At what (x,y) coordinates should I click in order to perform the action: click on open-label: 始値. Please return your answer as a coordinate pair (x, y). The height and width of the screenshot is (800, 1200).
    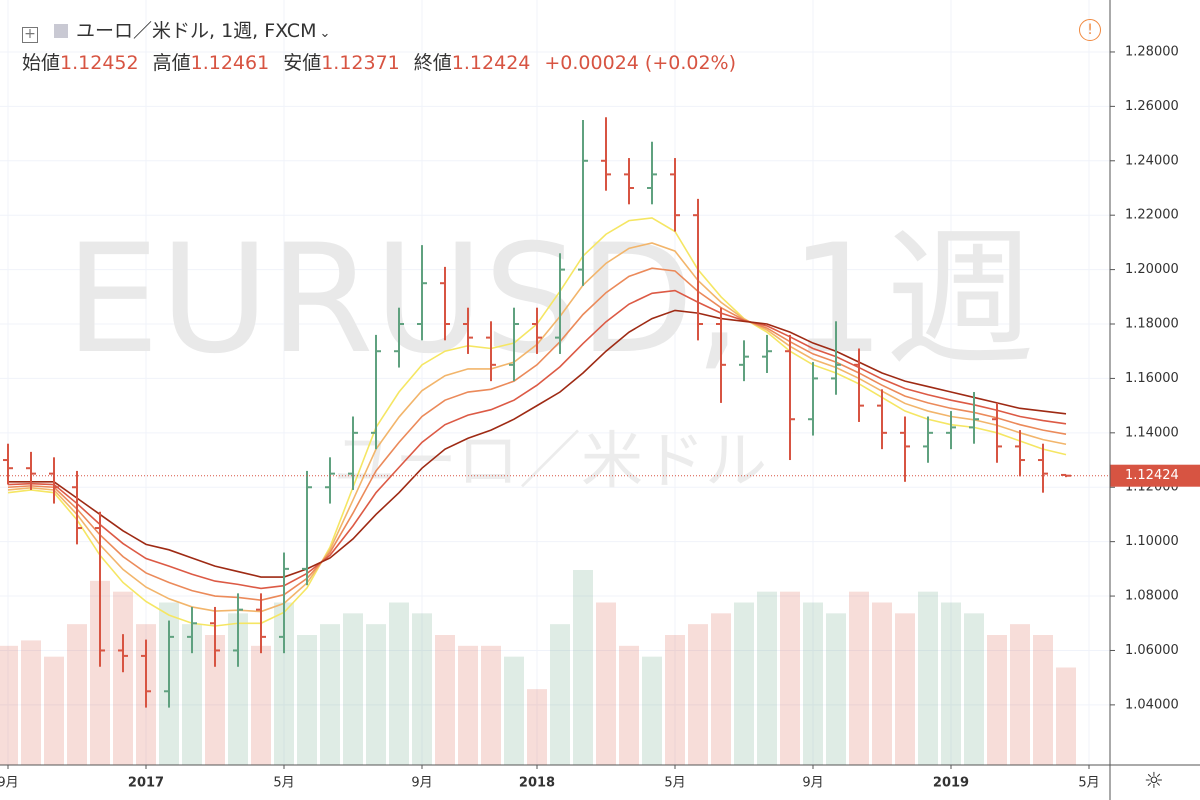
    Looking at the image, I should click on (41, 63).